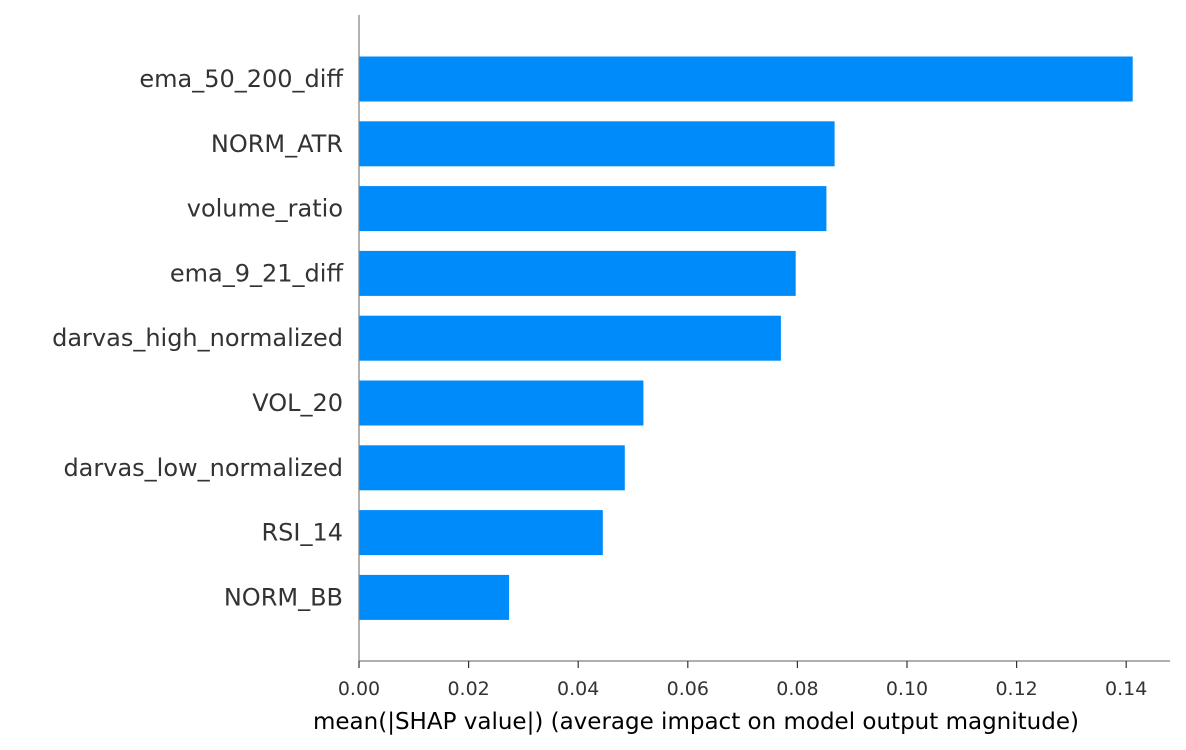 The width and height of the screenshot is (1186, 750). What do you see at coordinates (1126, 689) in the screenshot?
I see `x-tick-label: 0.14` at bounding box center [1126, 689].